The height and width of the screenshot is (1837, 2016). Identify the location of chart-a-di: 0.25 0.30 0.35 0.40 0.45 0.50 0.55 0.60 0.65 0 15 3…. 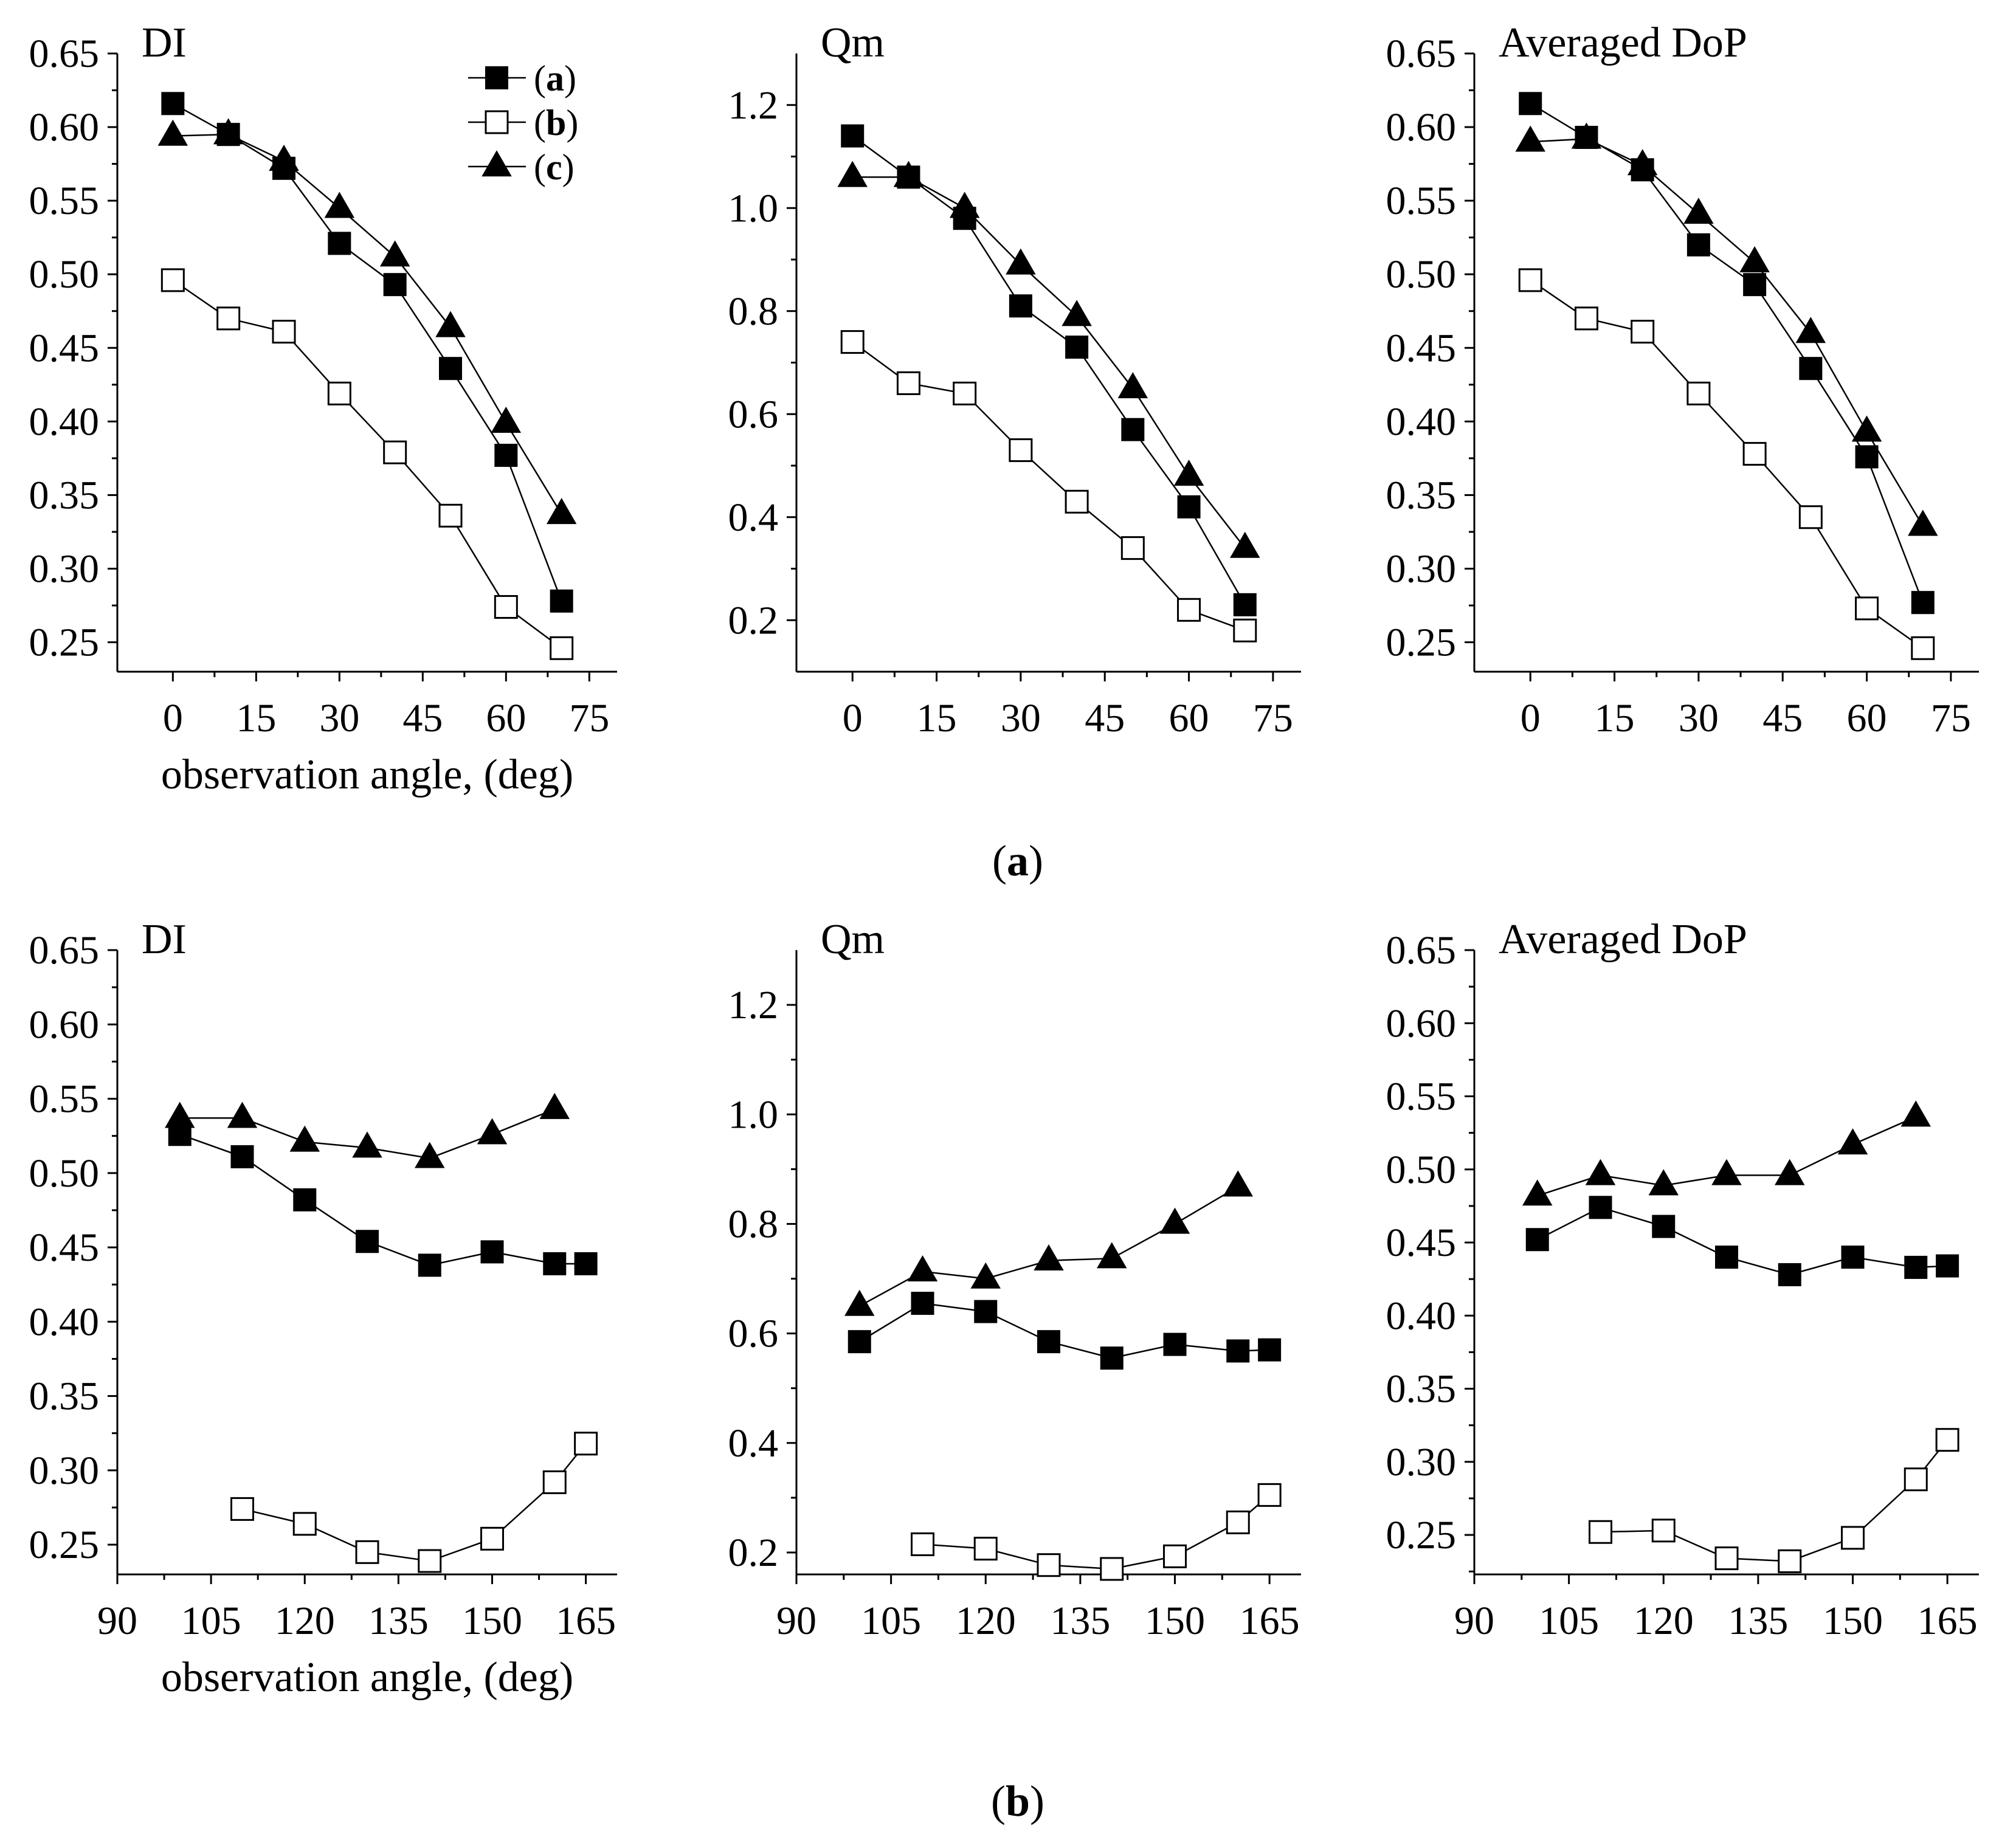
(323, 408).